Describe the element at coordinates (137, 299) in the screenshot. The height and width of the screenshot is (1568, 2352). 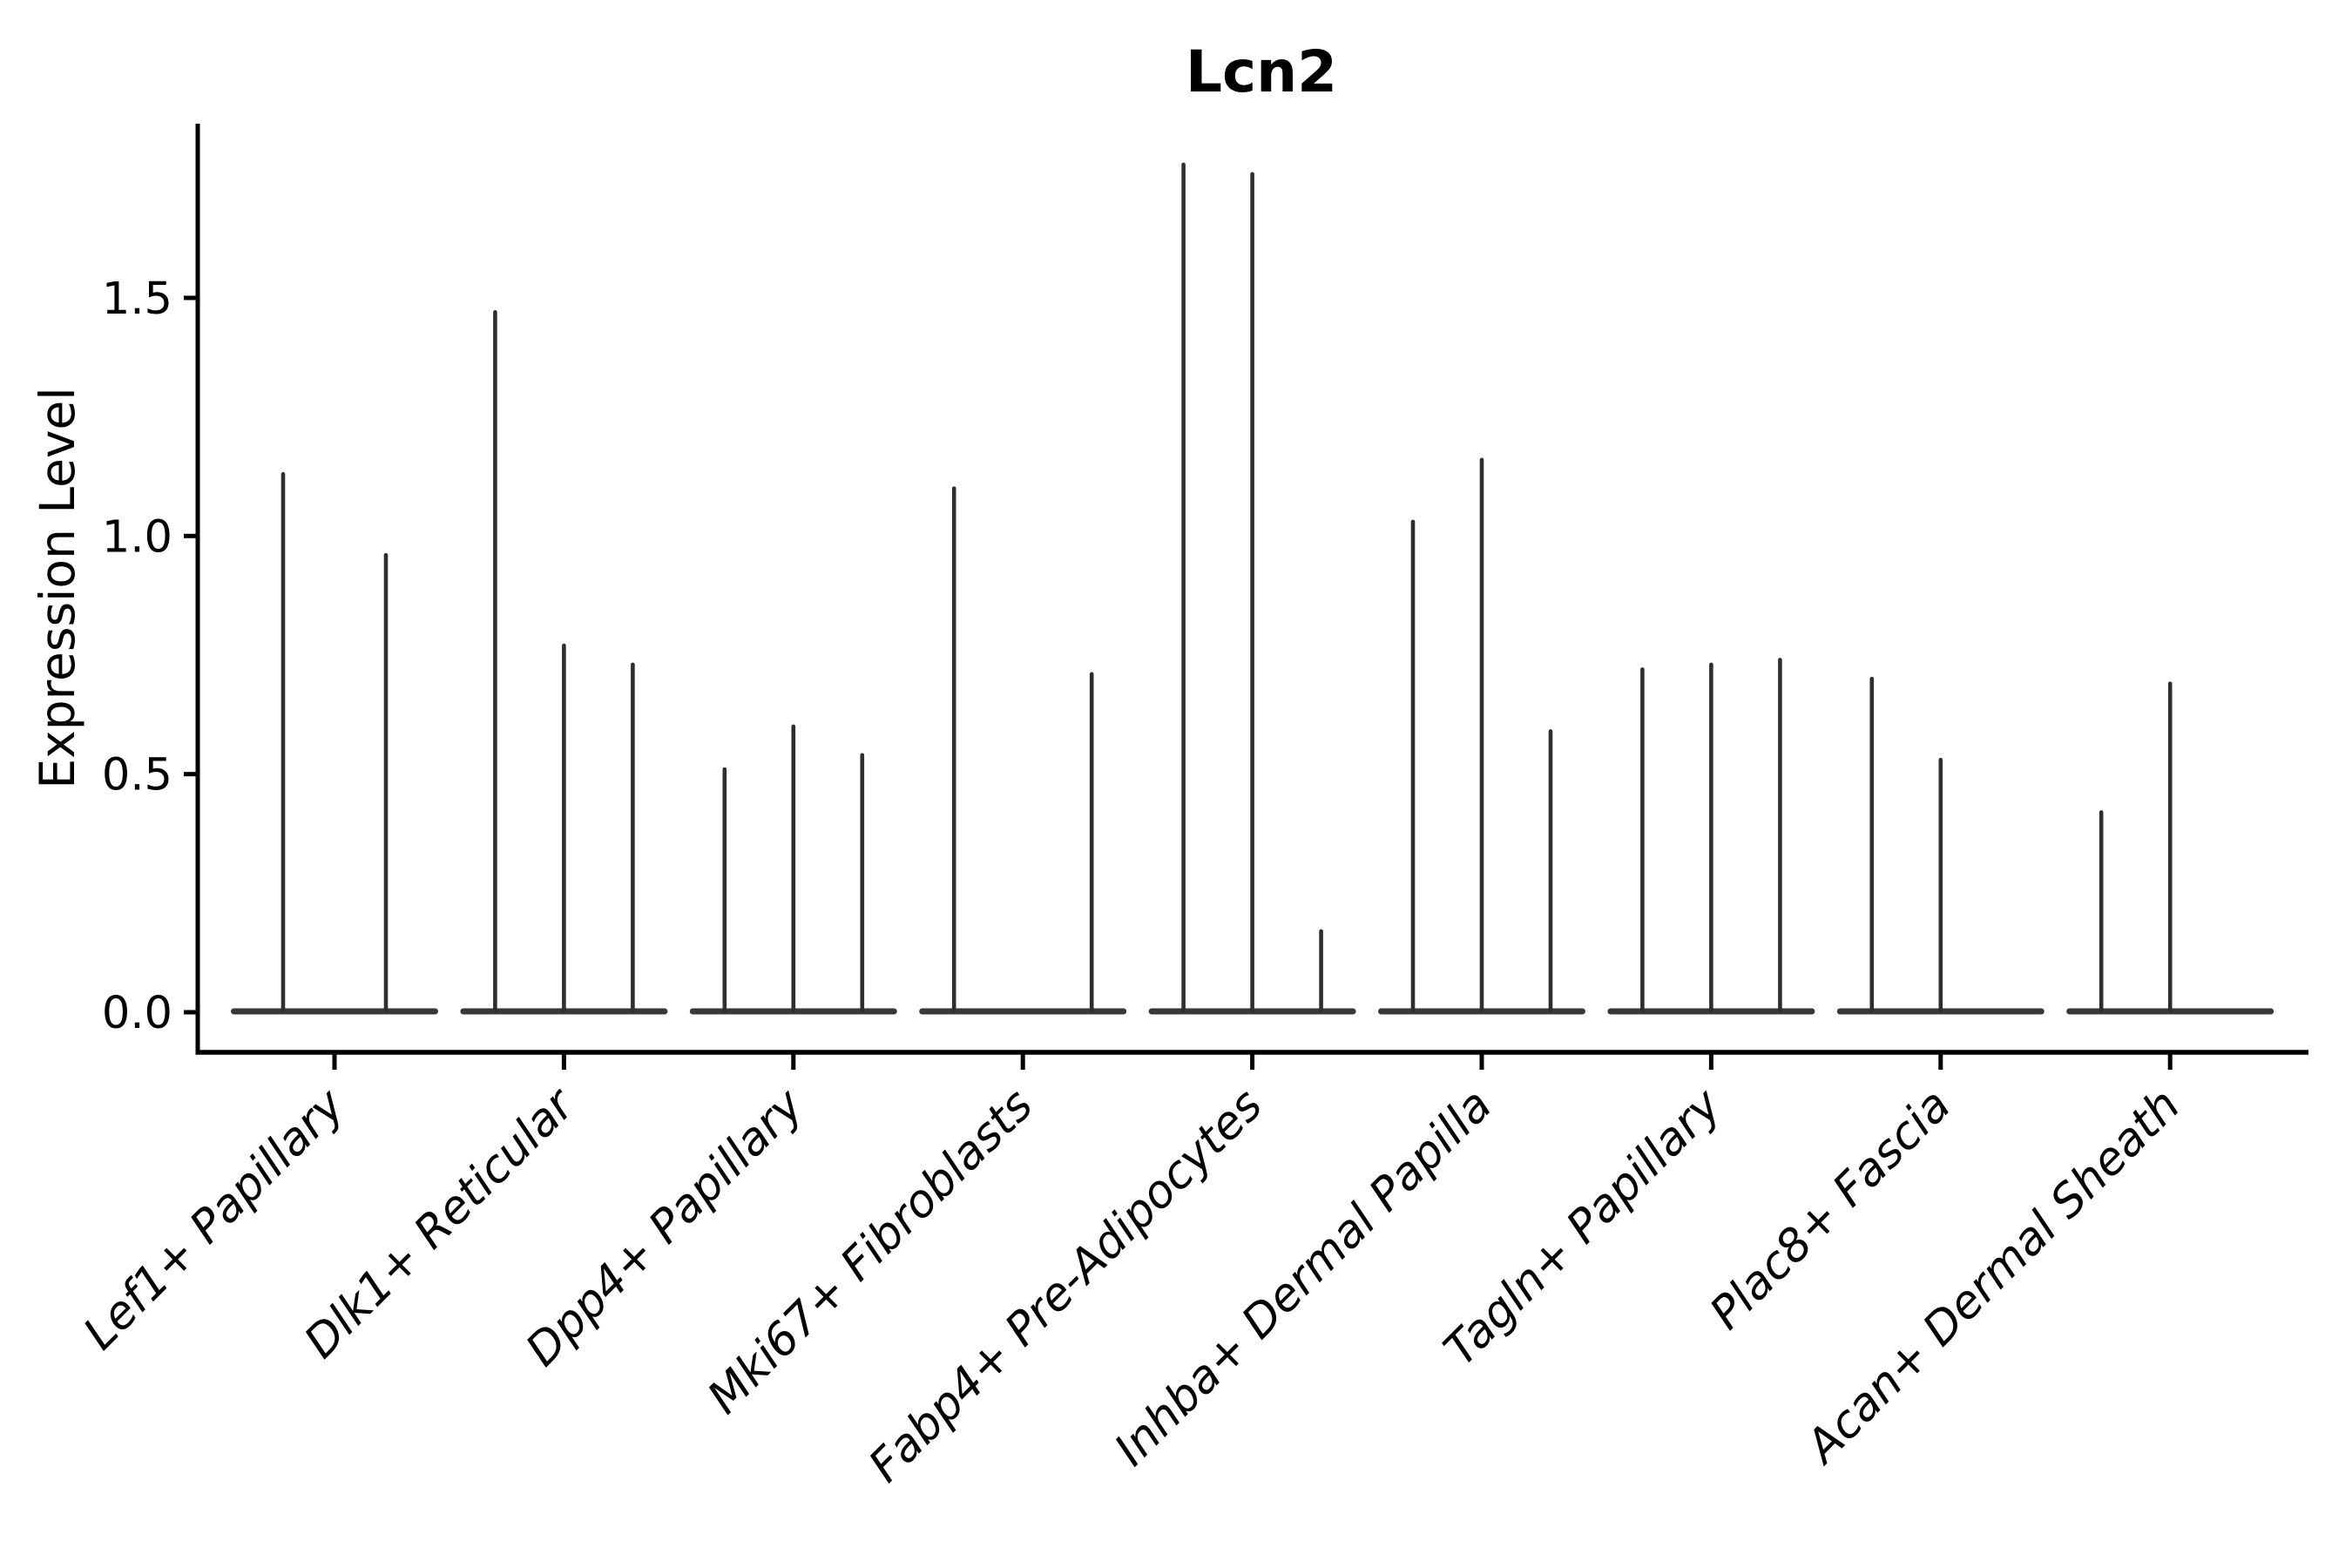
I see `y-tick-label: 1.5` at that location.